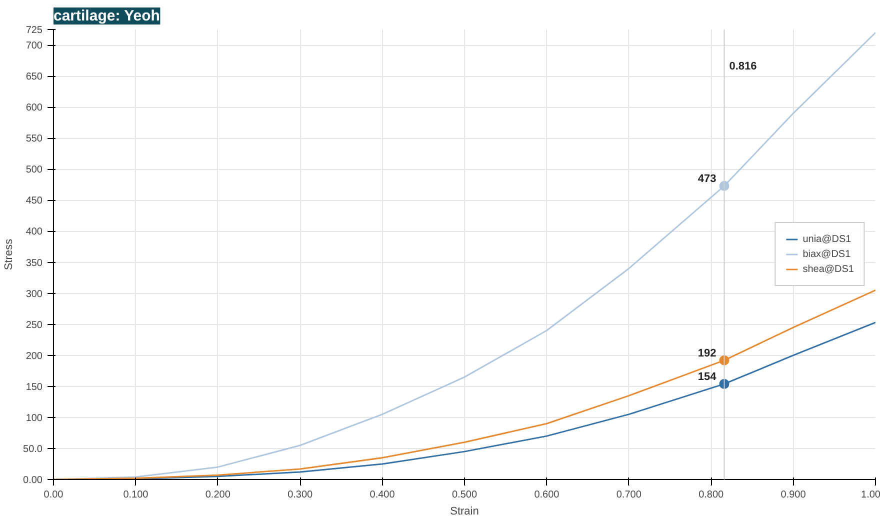 The width and height of the screenshot is (893, 531). Describe the element at coordinates (54, 495) in the screenshot. I see `x-tick-label: 0.00` at that location.